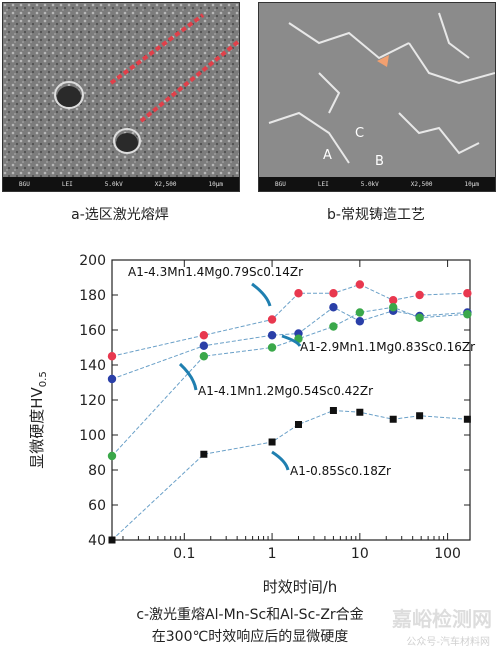 The width and height of the screenshot is (500, 656). I want to click on sem-info-bar-b: BGU LEI 5.0kV X2,500 10μm, so click(377, 184).